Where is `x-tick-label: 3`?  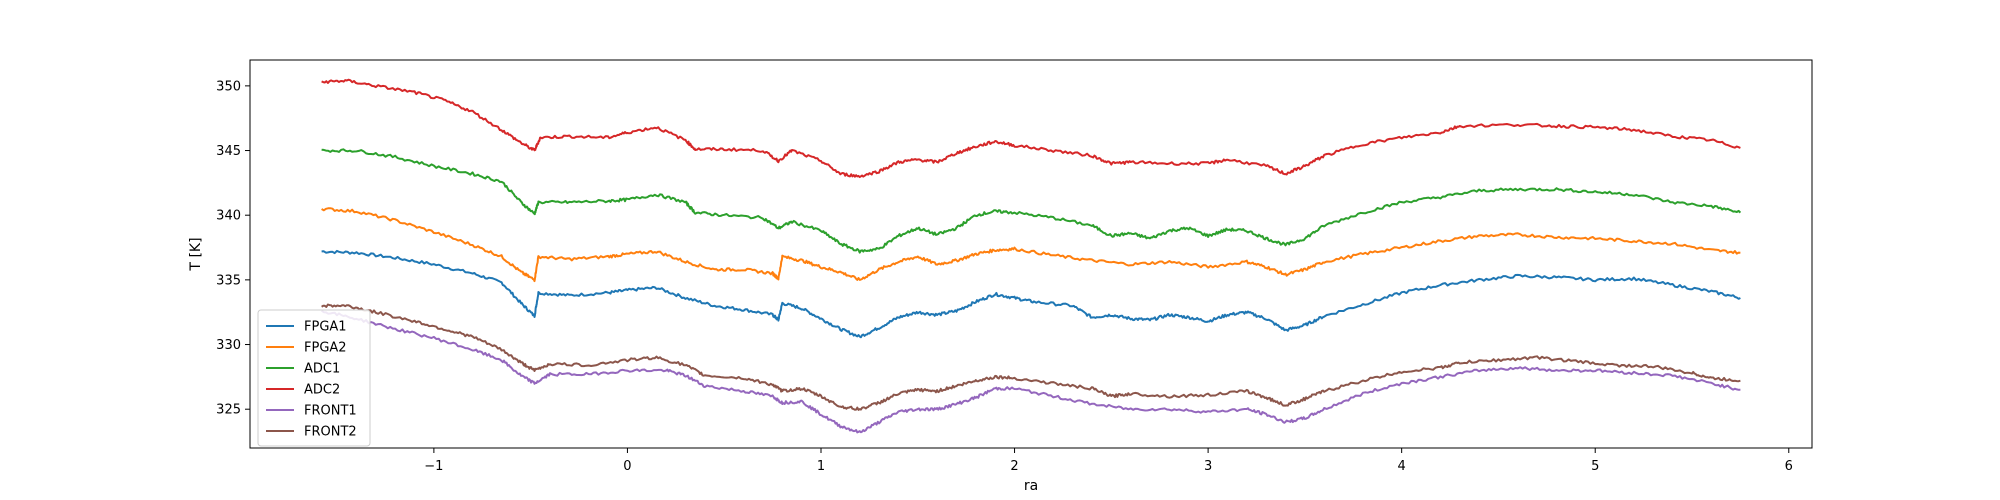 x-tick-label: 3 is located at coordinates (1208, 466).